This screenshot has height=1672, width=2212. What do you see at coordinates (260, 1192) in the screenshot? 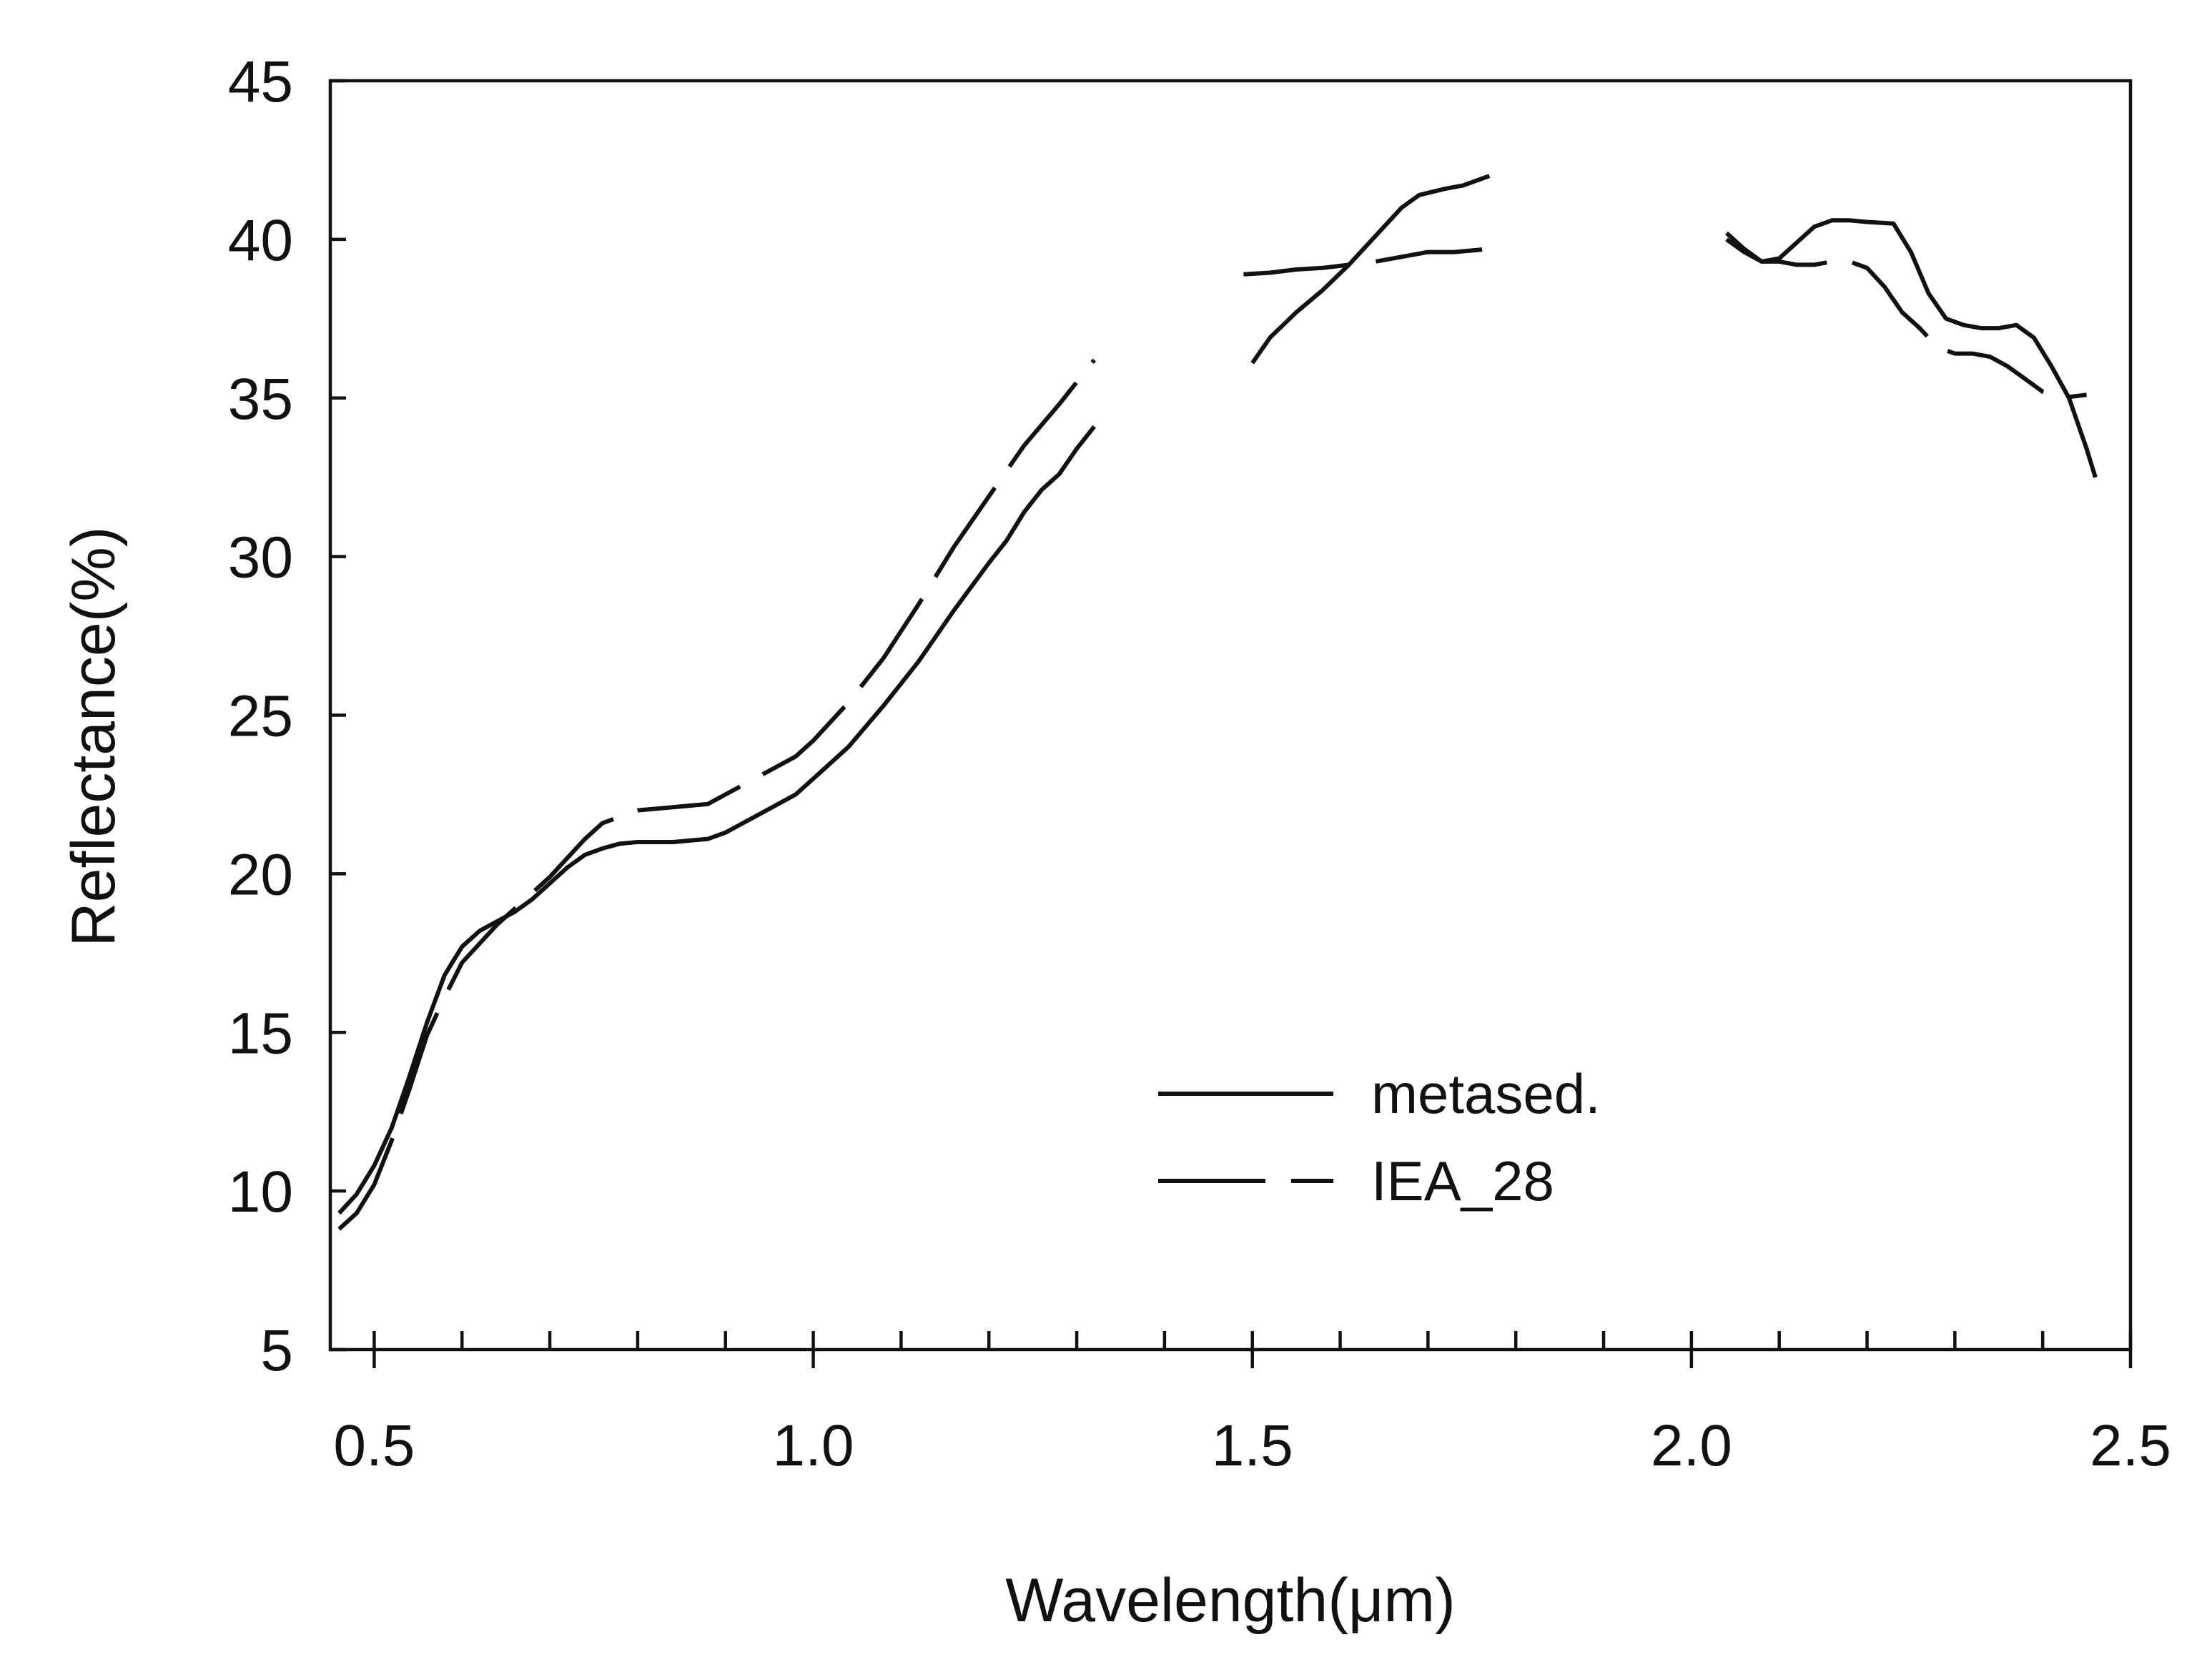
I see `y-tick-label: 10` at bounding box center [260, 1192].